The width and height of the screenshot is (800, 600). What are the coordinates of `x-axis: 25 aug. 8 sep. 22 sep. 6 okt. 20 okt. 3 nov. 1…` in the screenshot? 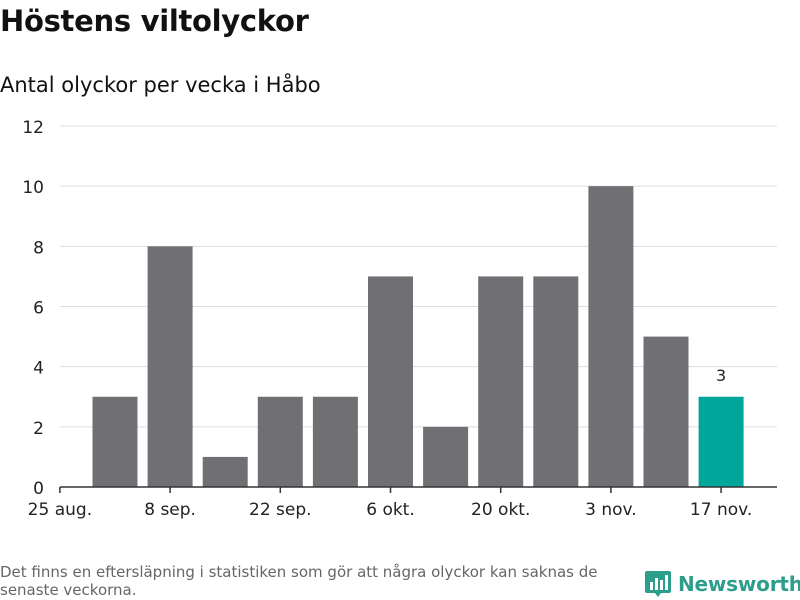 It's located at (402, 503).